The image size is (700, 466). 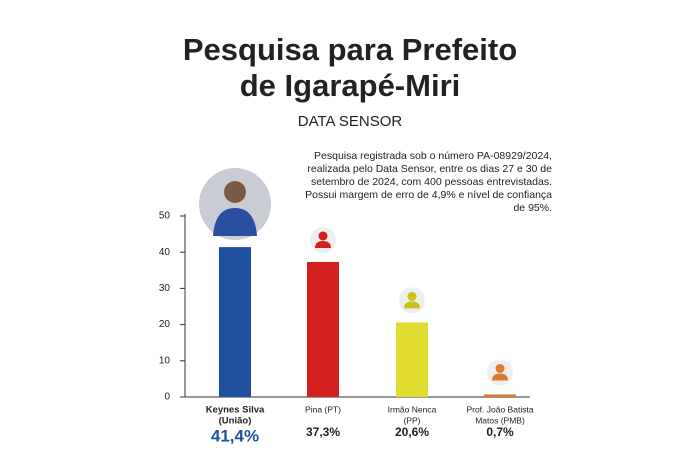 What do you see at coordinates (323, 432) in the screenshot?
I see `value-label: 37,3%` at bounding box center [323, 432].